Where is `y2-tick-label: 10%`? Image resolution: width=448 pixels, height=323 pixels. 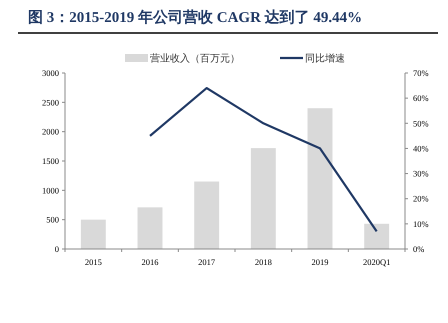
y2-tick-label: 10% is located at coordinates (421, 223).